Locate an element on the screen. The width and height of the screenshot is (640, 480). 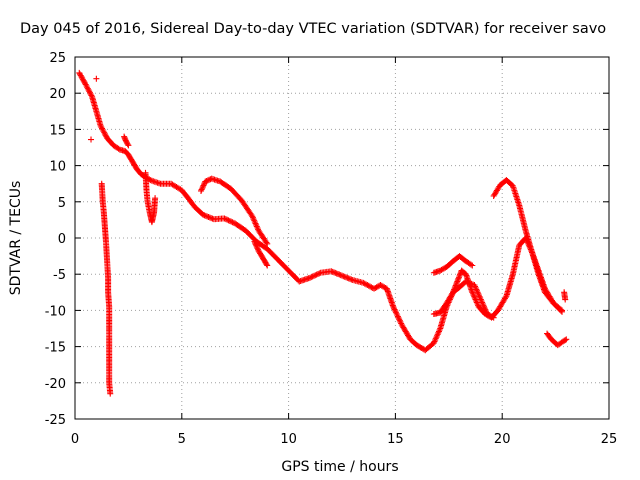
y-tick-label: 15 is located at coordinates (57, 130).